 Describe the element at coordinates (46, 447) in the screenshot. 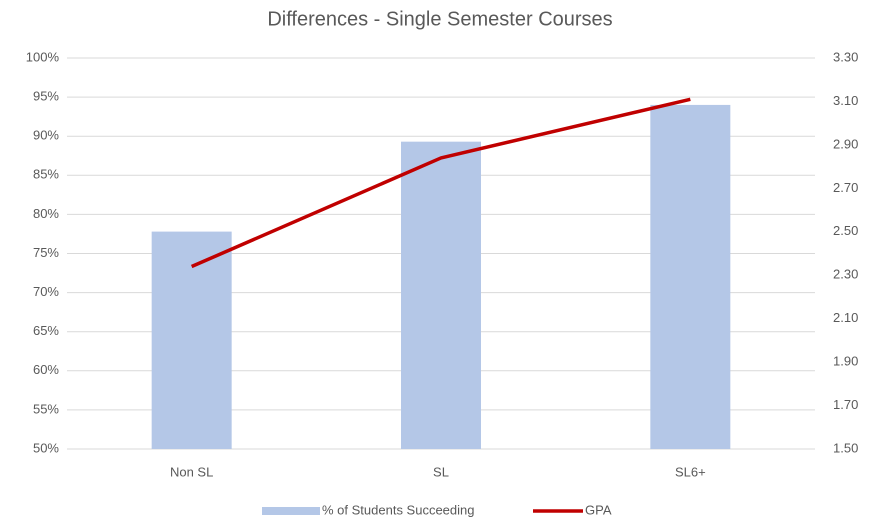

I see `y-tick-label: 50%` at that location.